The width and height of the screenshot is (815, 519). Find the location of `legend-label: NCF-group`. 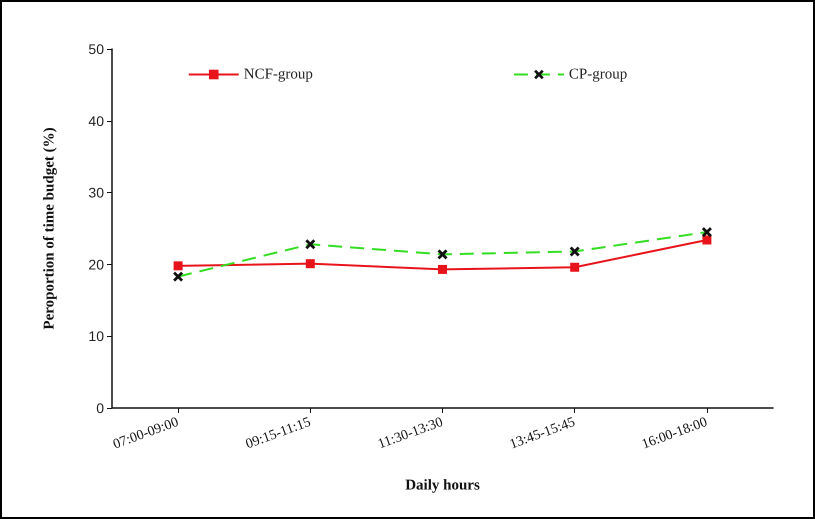

legend-label: NCF-group is located at coordinates (278, 74).